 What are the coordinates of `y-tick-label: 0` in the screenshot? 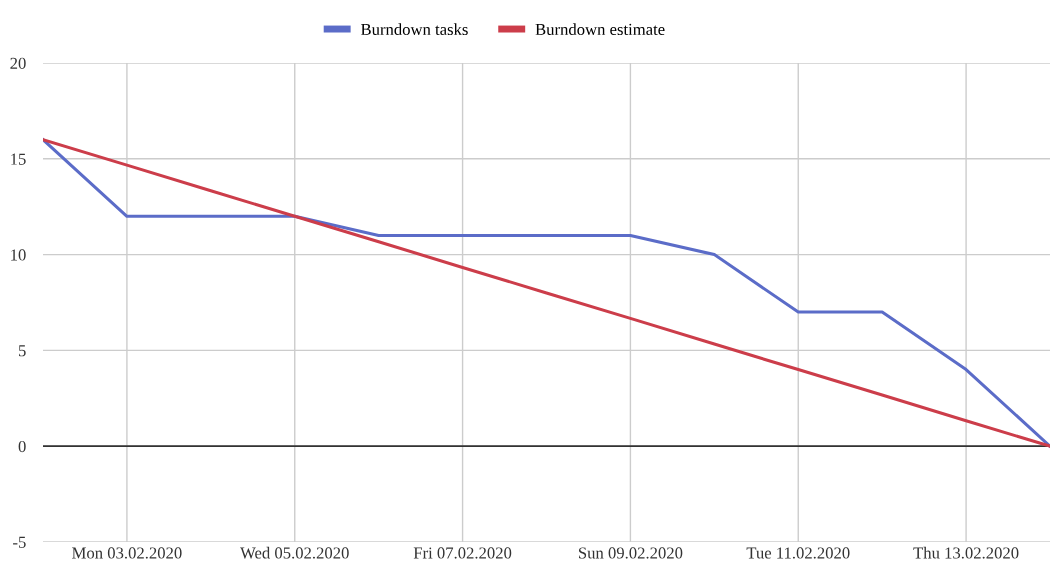 It's located at (22, 446).